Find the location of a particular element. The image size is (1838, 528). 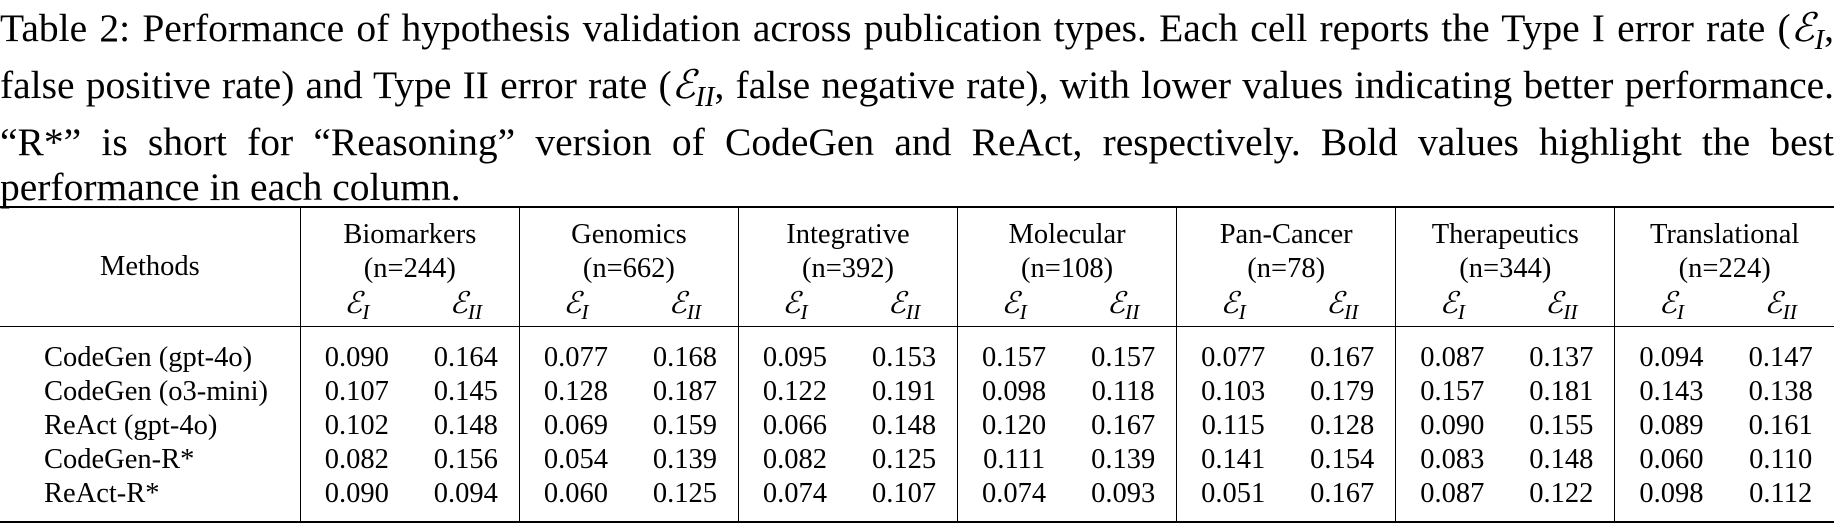

group-header-molecular: Molecular (n=108) is located at coordinates (1067, 246).